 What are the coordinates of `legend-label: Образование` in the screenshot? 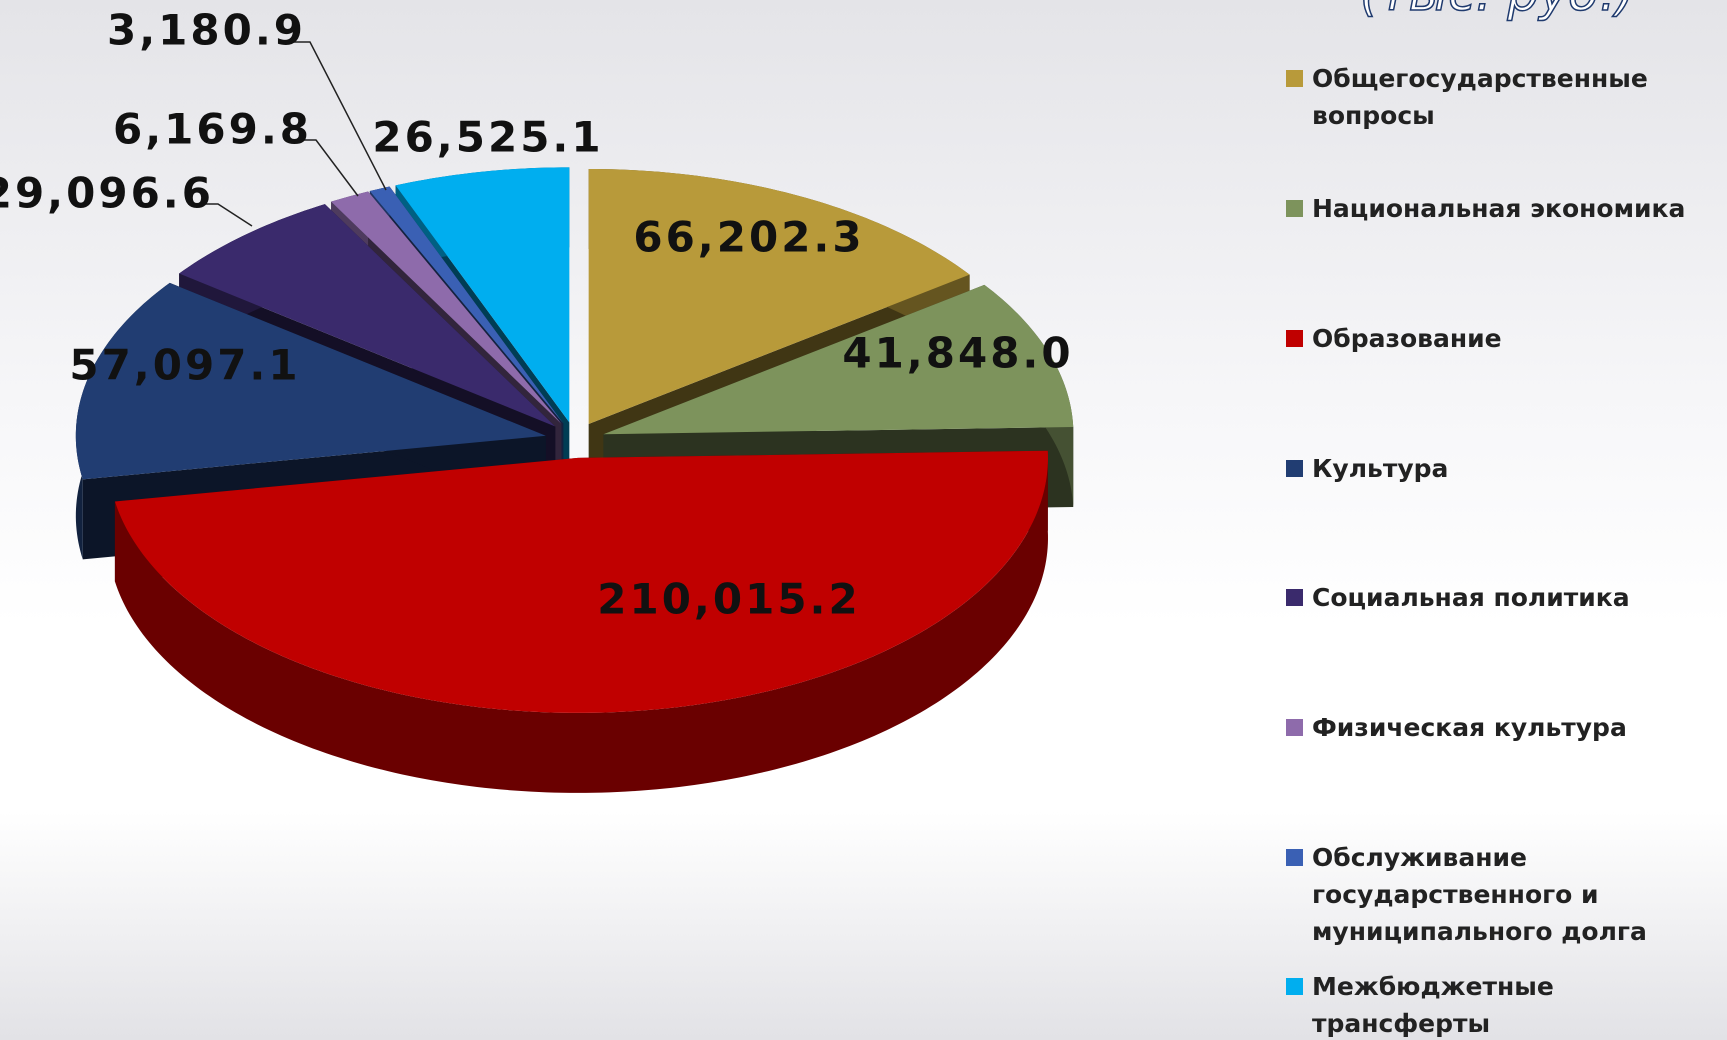 It's located at (1407, 338).